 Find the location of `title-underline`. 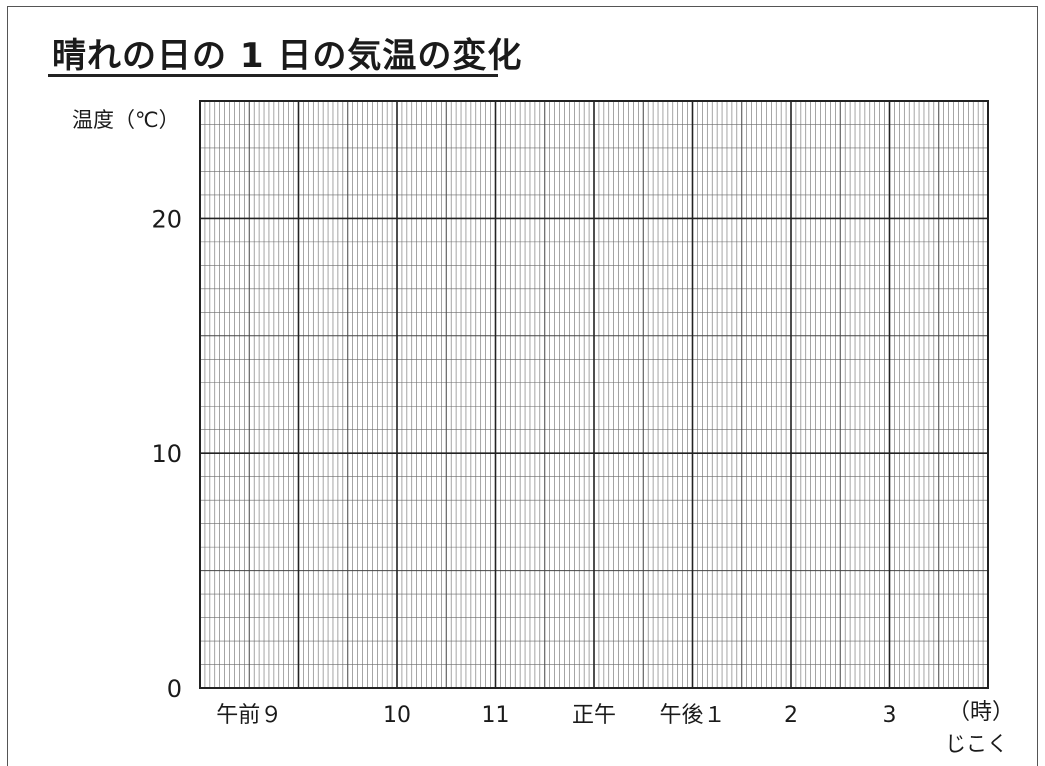

title-underline is located at coordinates (273, 75).